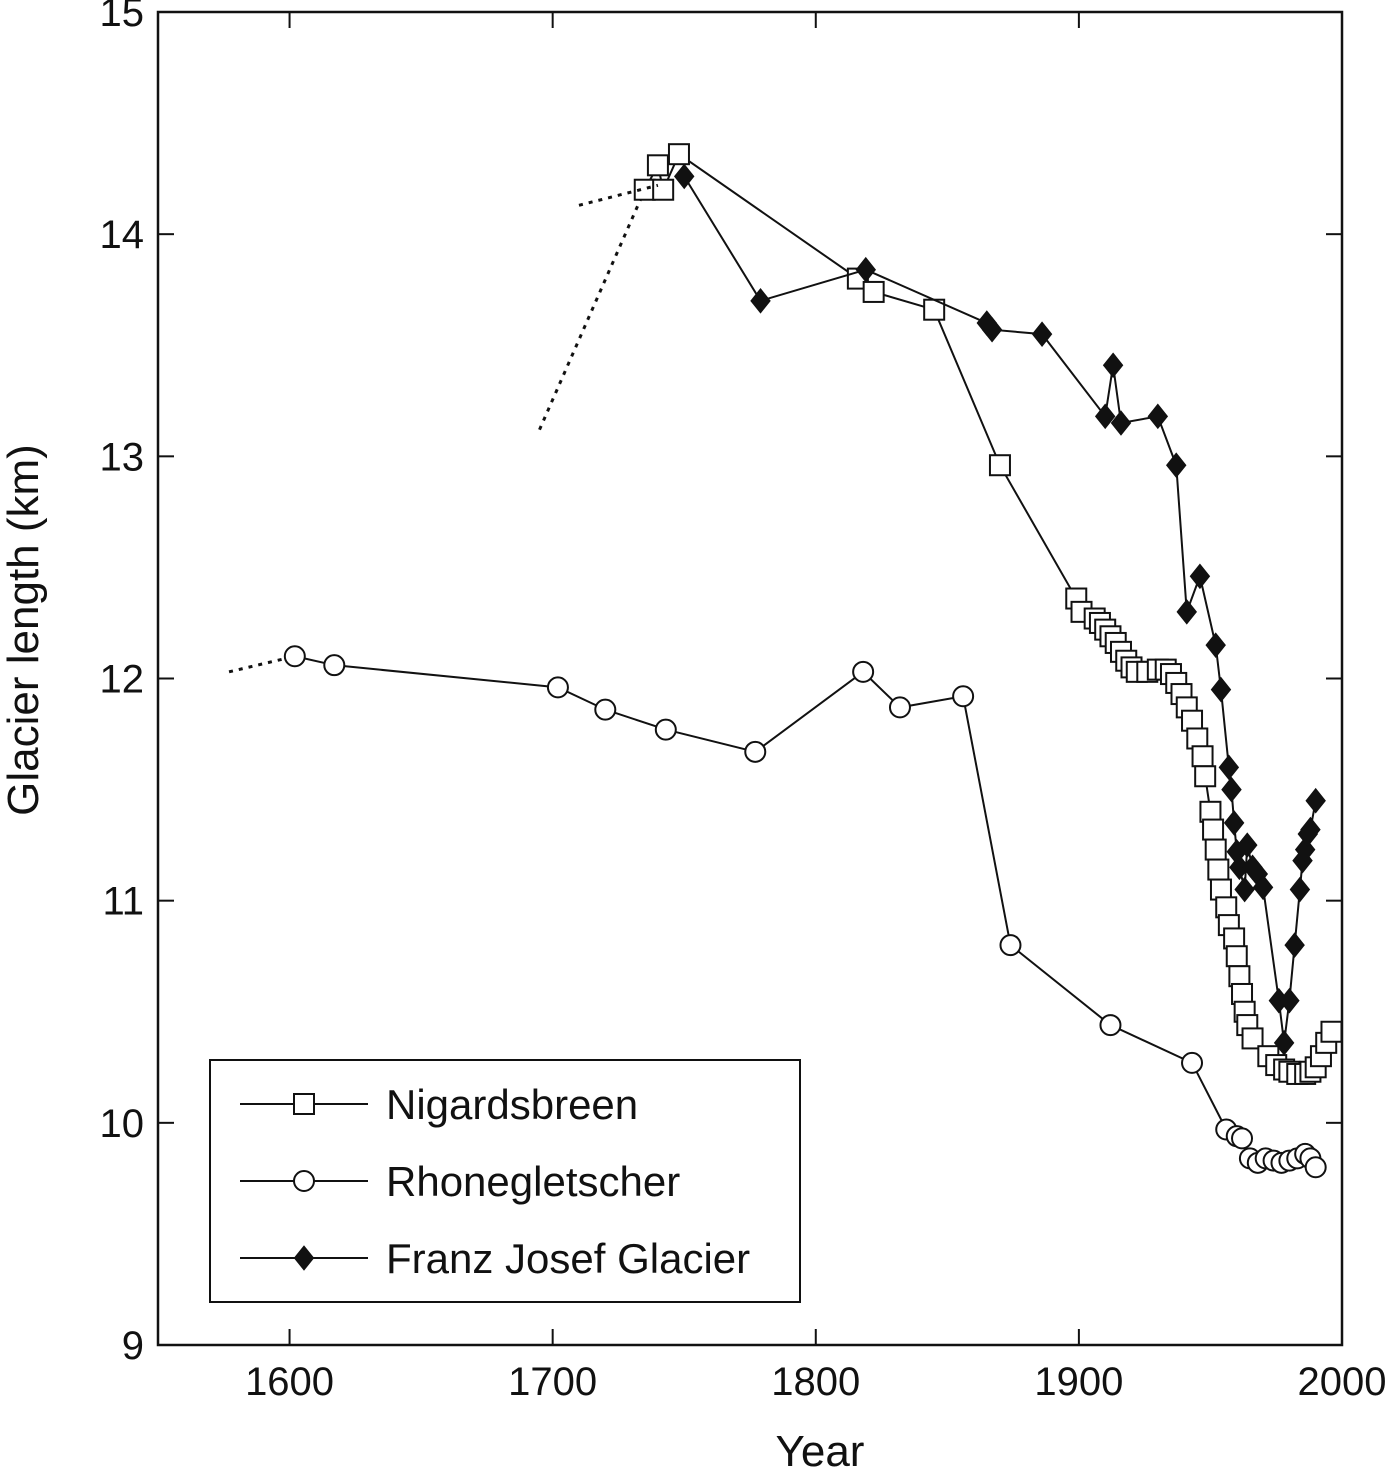  I want to click on legend-label: Rhonegletscher, so click(533, 1181).